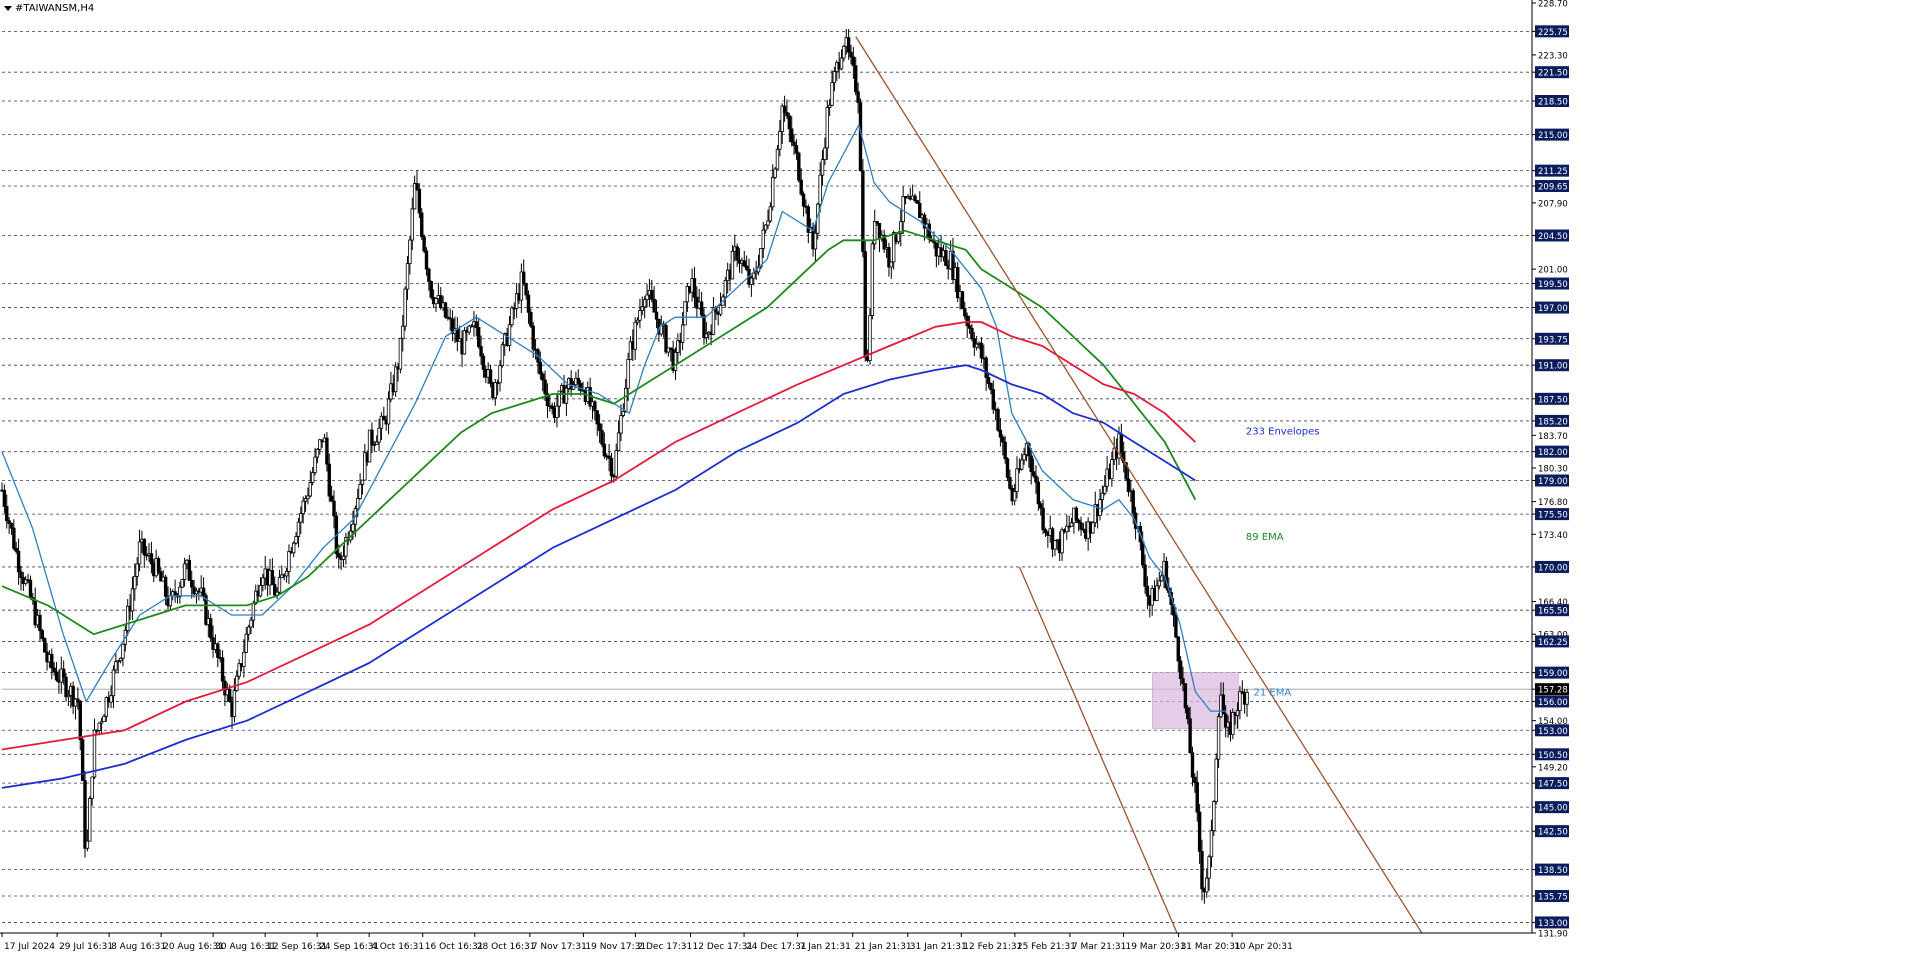 The height and width of the screenshot is (967, 1916). Describe the element at coordinates (1553, 503) in the screenshot. I see `price-tick-label: 176.80` at that location.